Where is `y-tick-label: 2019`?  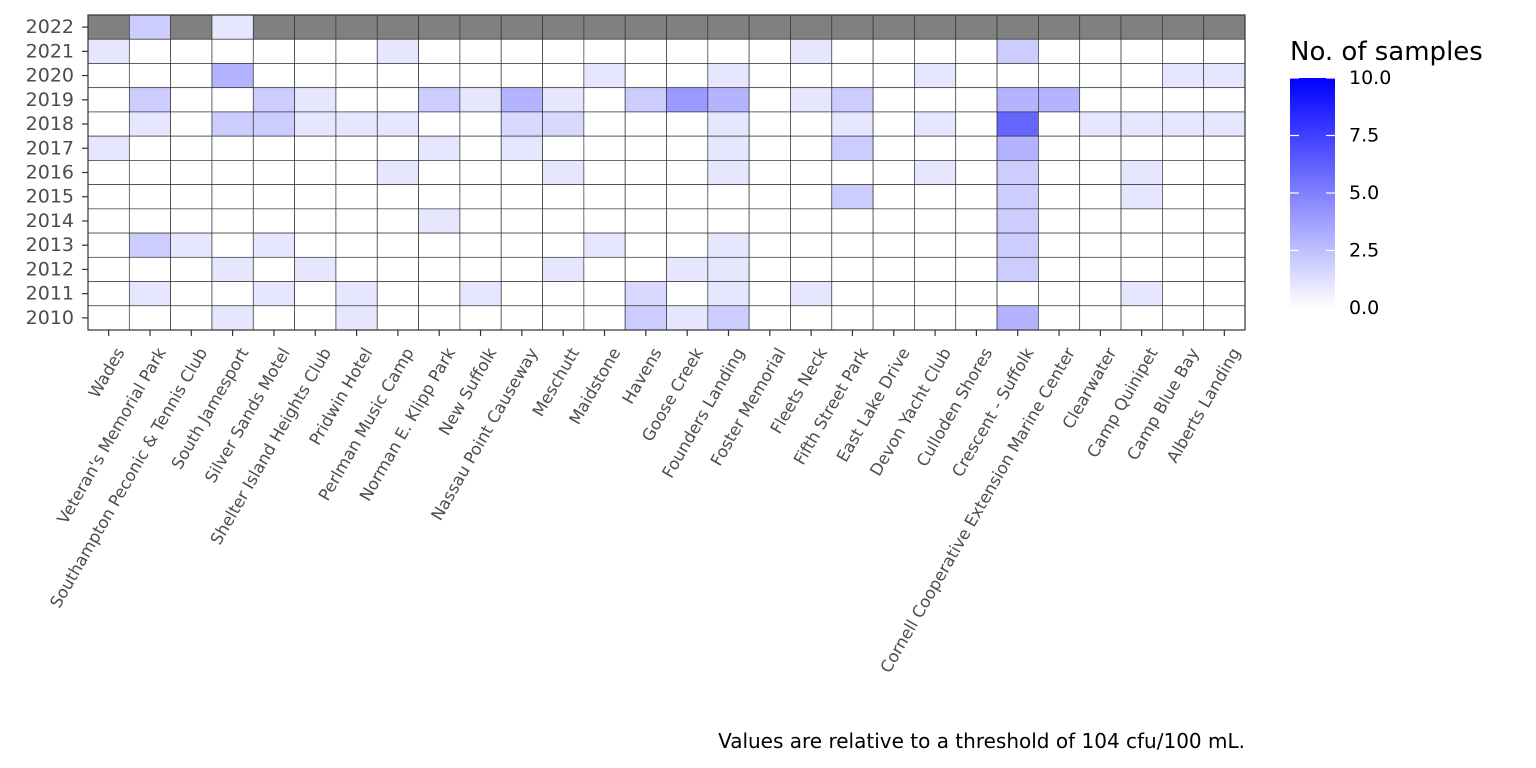 y-tick-label: 2019 is located at coordinates (50, 100).